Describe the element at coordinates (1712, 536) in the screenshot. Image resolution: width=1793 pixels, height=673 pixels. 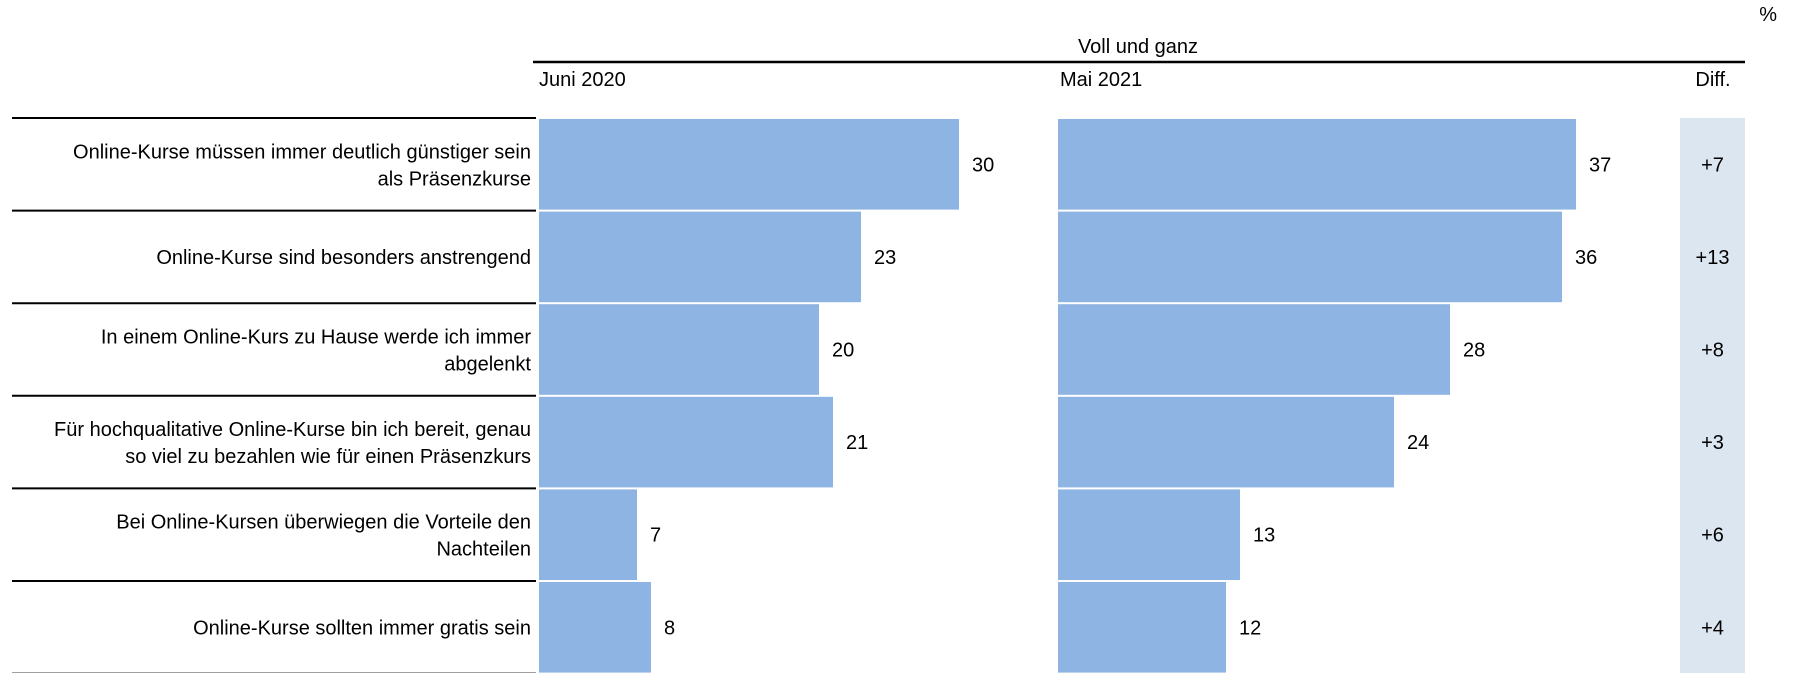
I see `diff-label: +6` at that location.